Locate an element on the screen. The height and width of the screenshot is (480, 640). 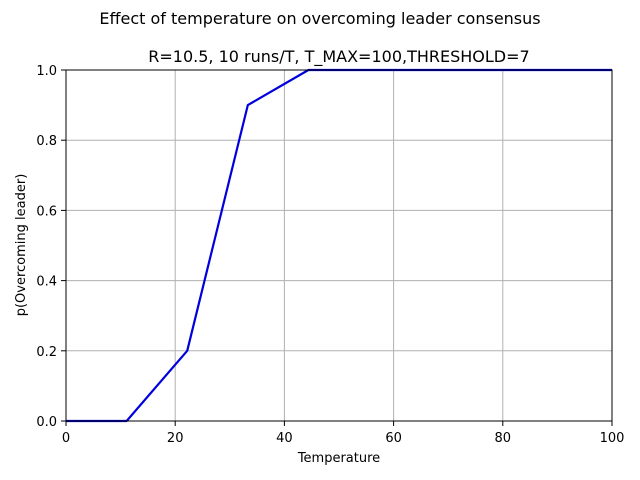
y-tick-label: 0.2 is located at coordinates (46, 352).